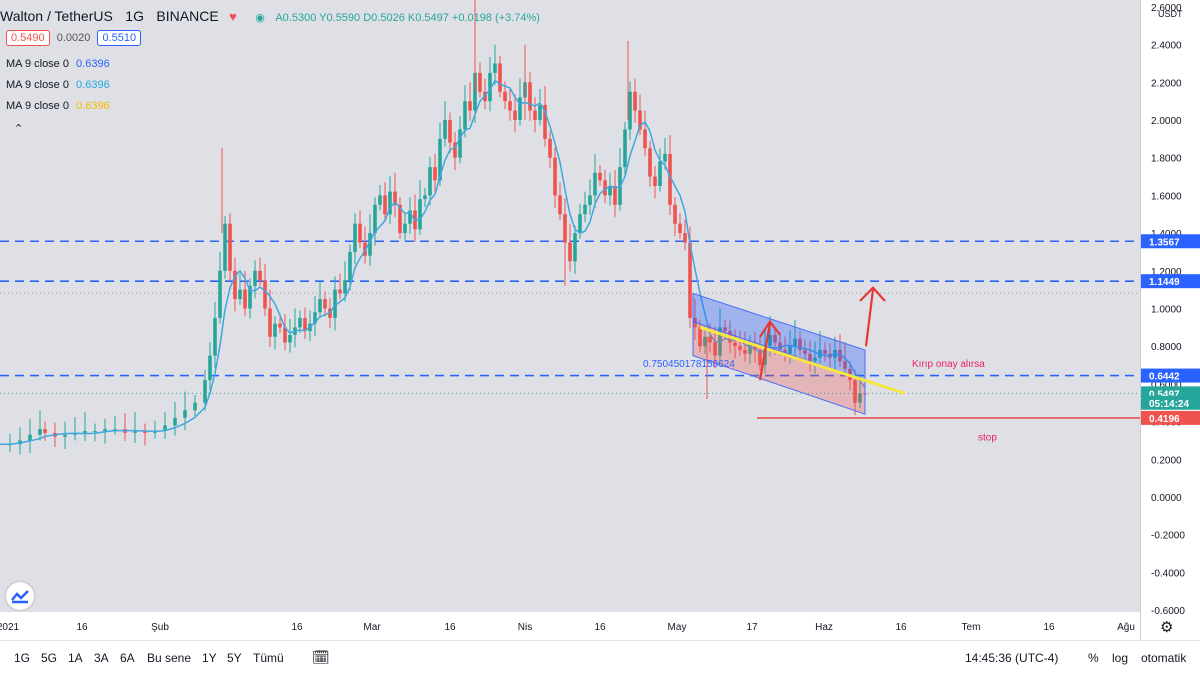 This screenshot has width=1200, height=675. Describe the element at coordinates (1120, 658) in the screenshot. I see `log-toggle: log` at that location.